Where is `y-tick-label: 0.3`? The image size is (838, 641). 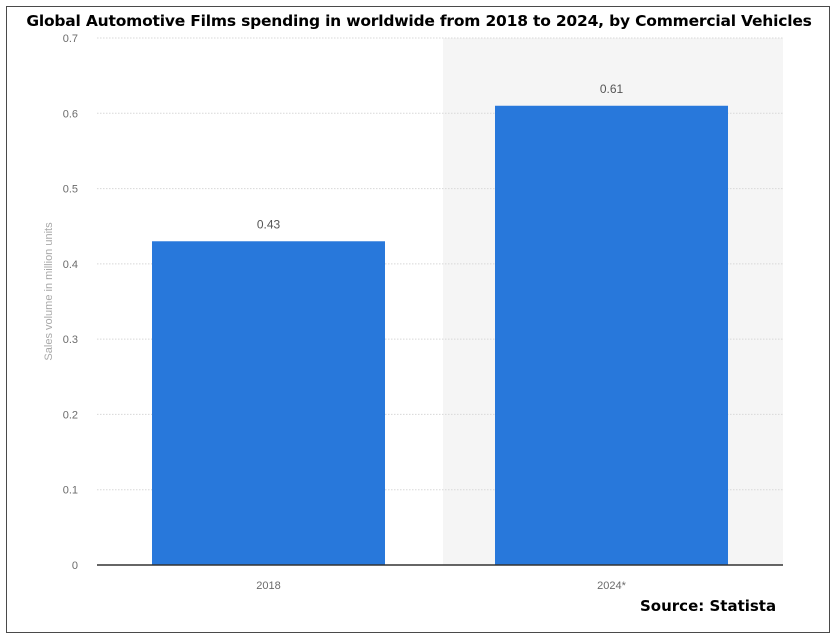 y-tick-label: 0.3 is located at coordinates (70, 340).